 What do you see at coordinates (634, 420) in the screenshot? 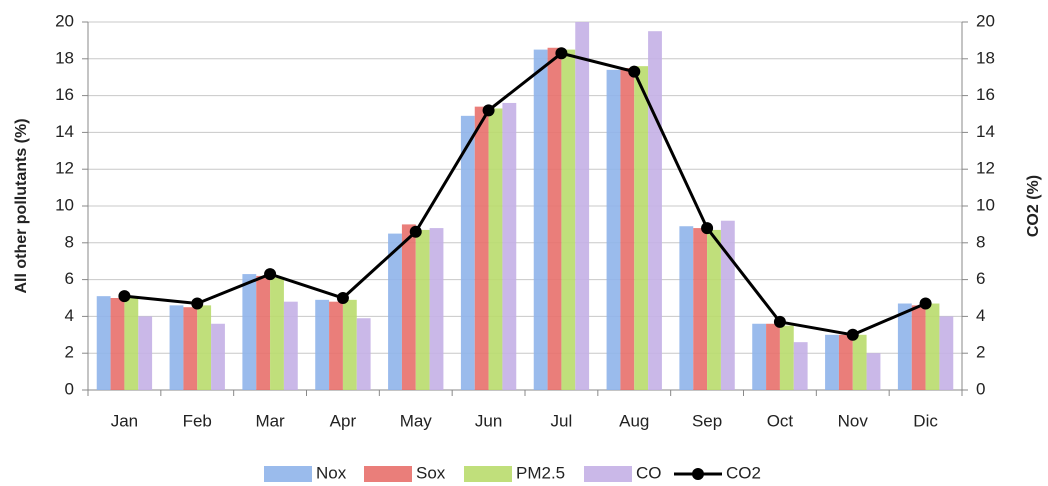
I see `x-tick-label: Aug` at bounding box center [634, 420].